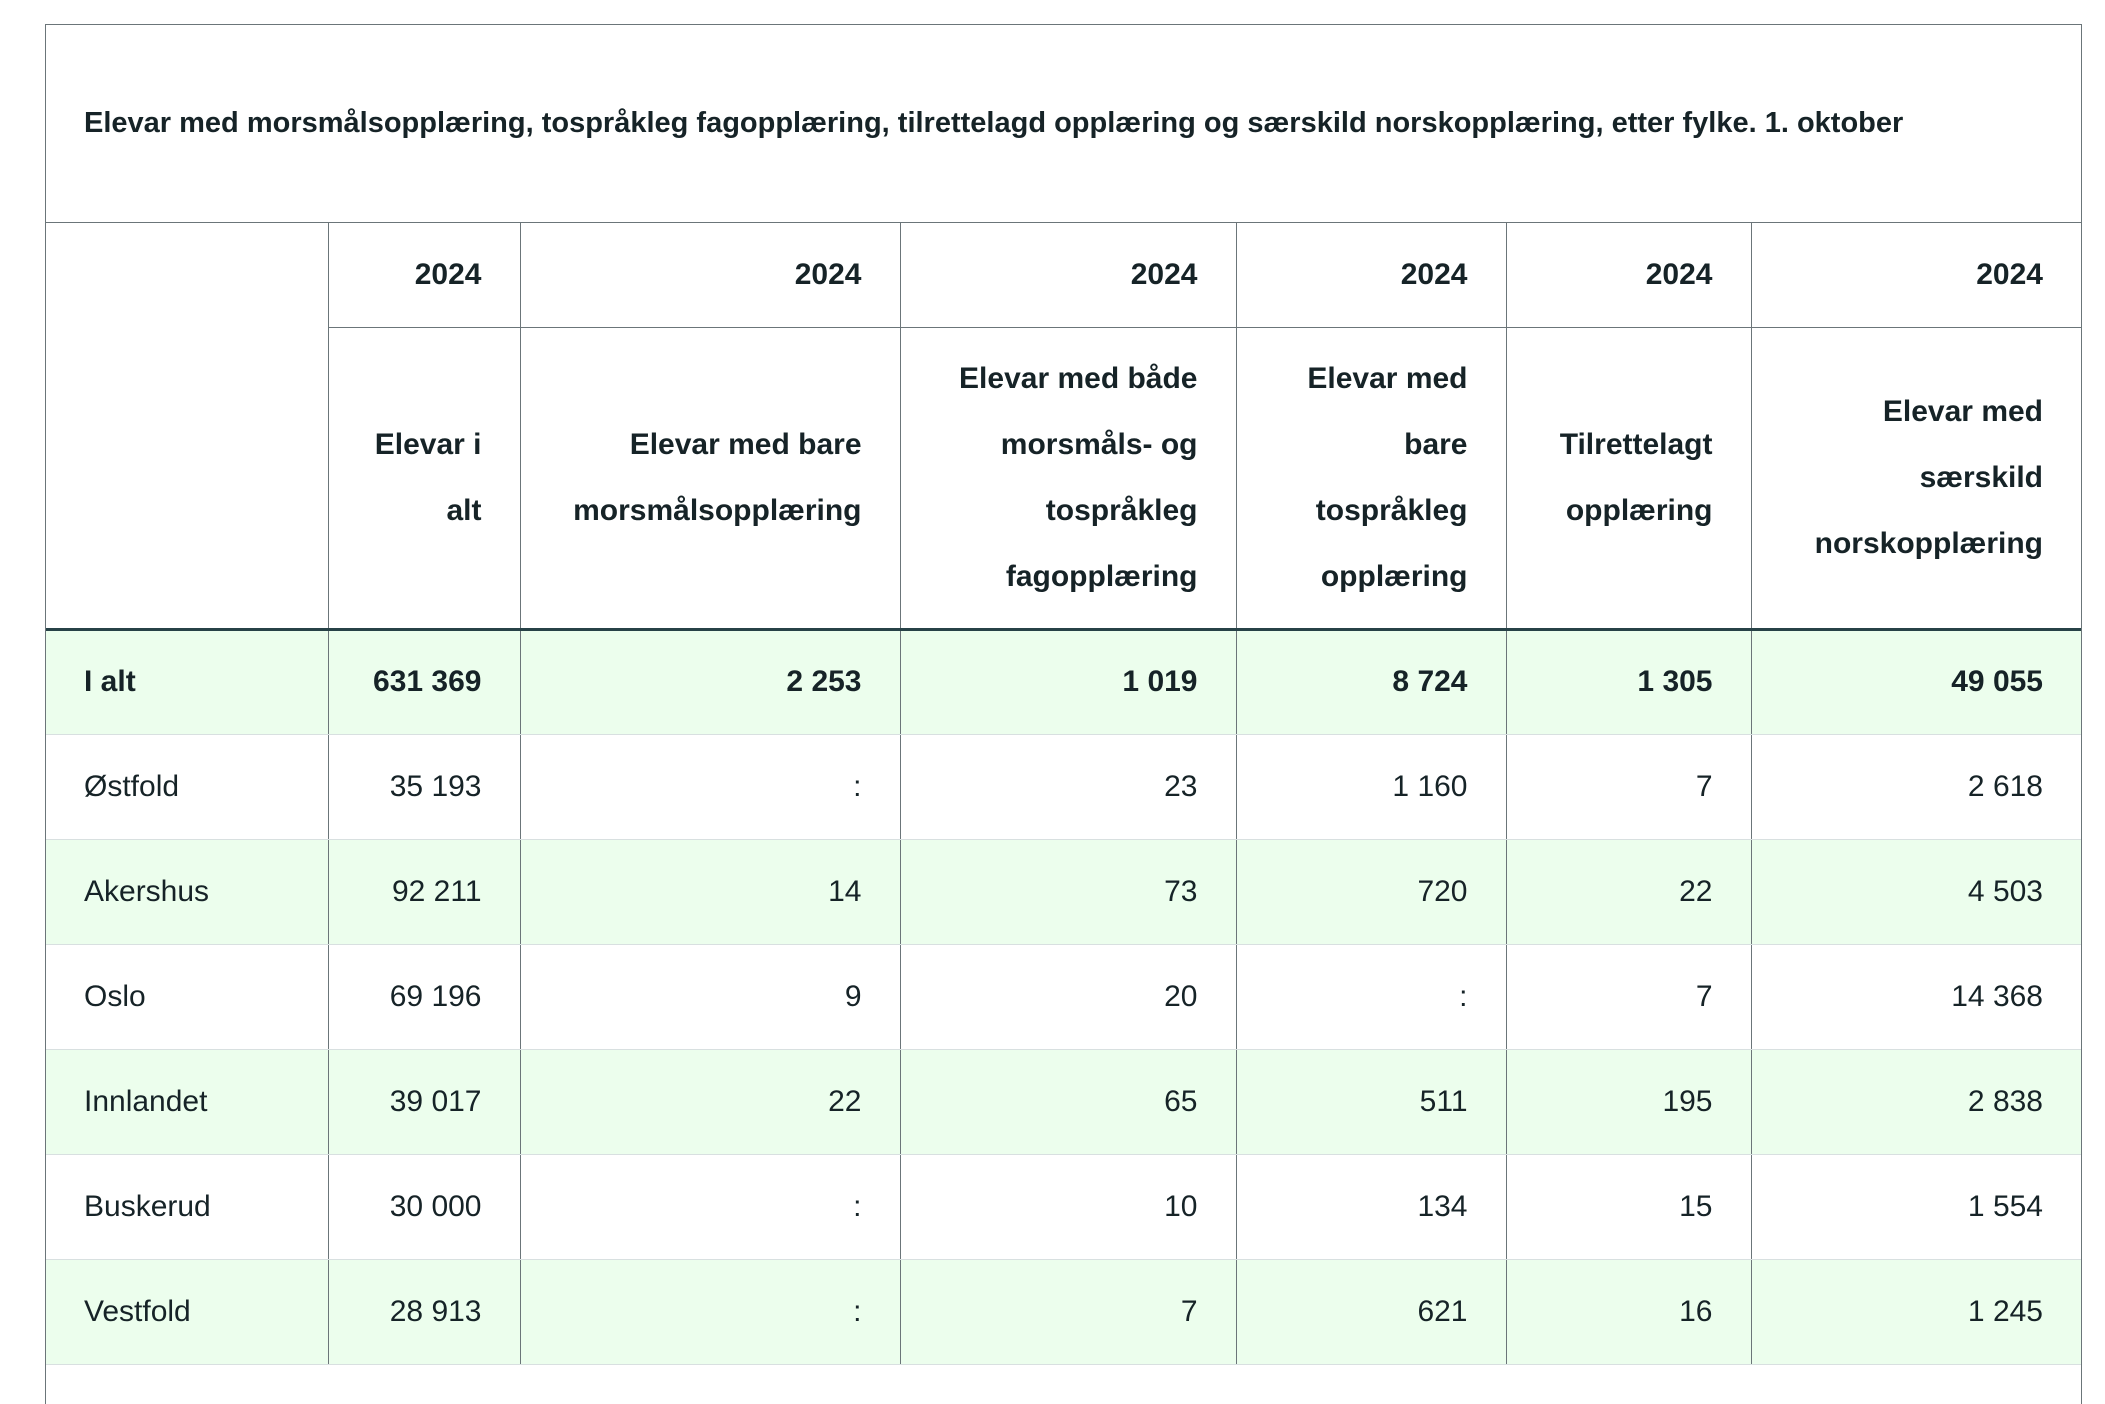 The height and width of the screenshot is (1404, 2105). Describe the element at coordinates (1915, 682) in the screenshot. I see `table-cell: 49 055` at that location.